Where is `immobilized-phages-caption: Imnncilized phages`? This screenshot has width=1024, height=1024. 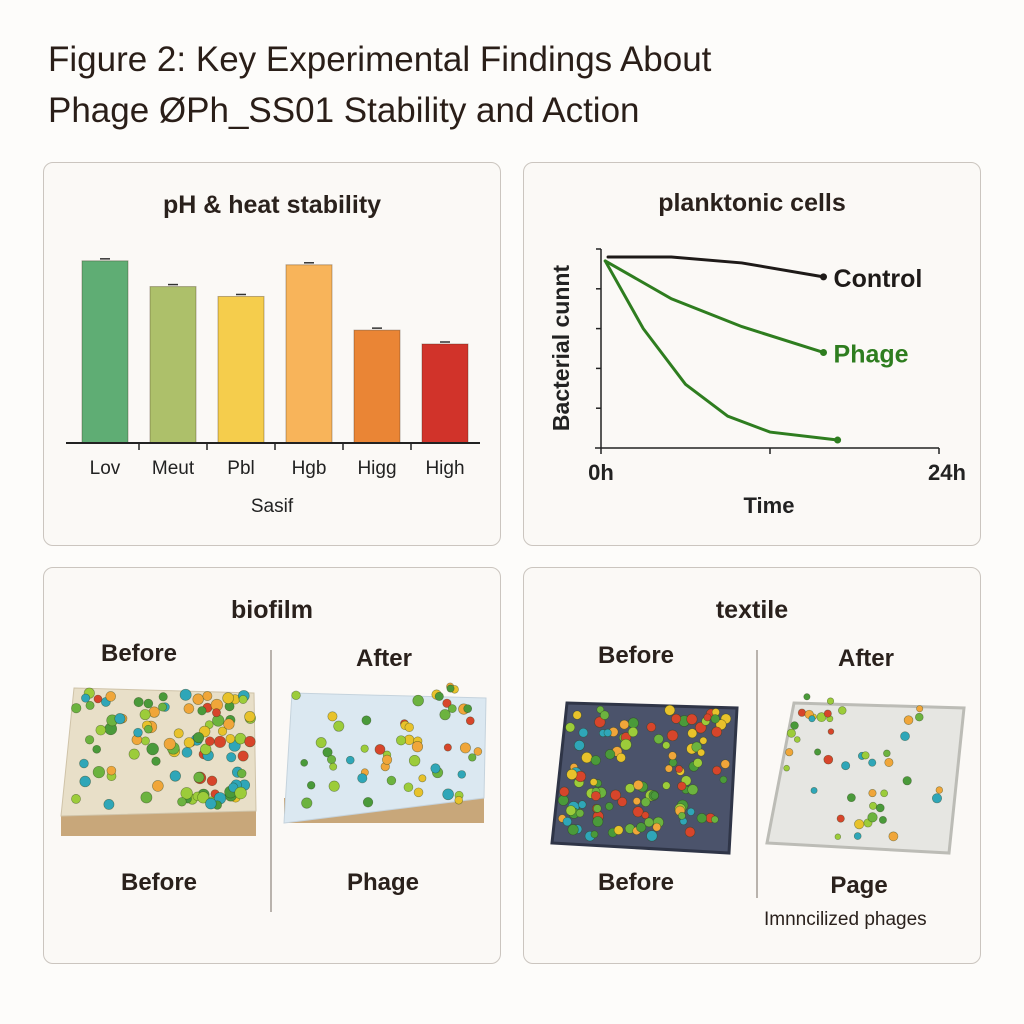
immobilized-phages-caption: Imnncilized phages is located at coordinates (845, 919).